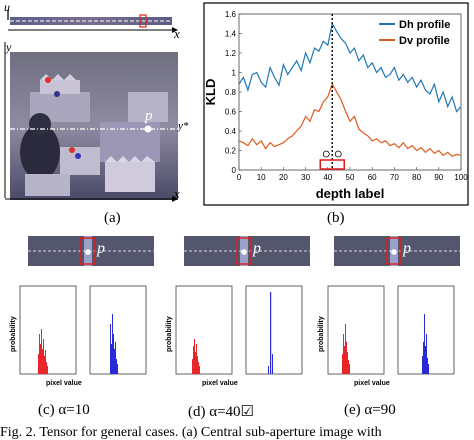 The height and width of the screenshot is (440, 474). Describe the element at coordinates (64, 410) in the screenshot. I see `caption-c: (c) α=10` at that location.